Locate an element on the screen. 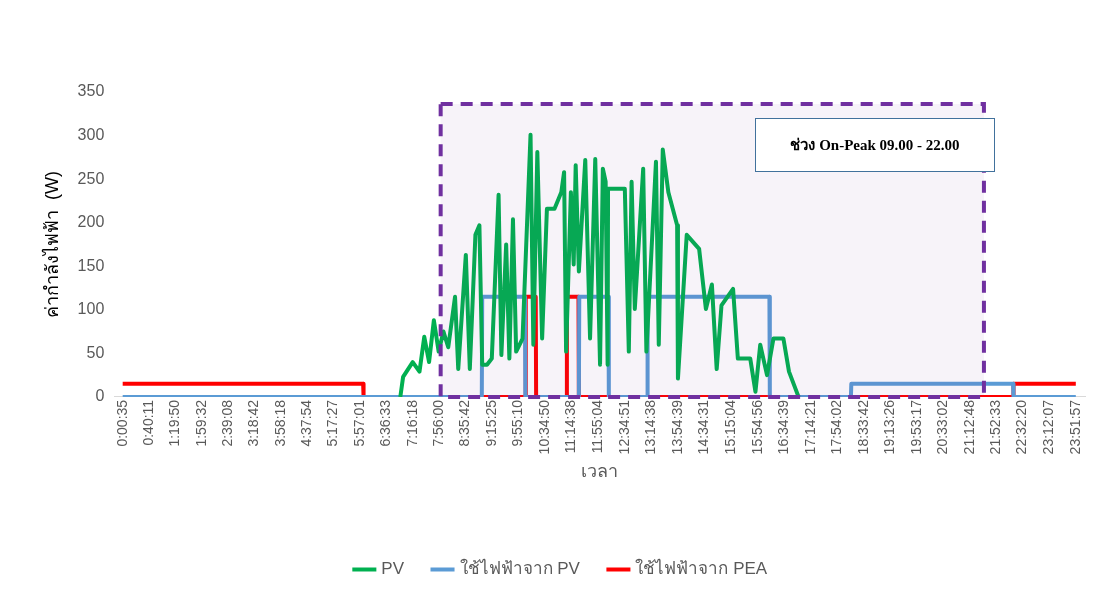 The width and height of the screenshot is (1105, 598). x-tick-label: 3:58:18 is located at coordinates (279, 423).